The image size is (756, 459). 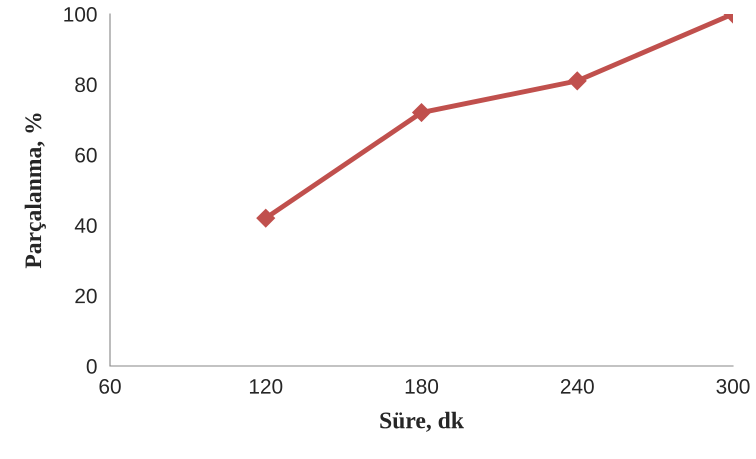 What do you see at coordinates (86, 155) in the screenshot?
I see `y-tick-label: 60` at bounding box center [86, 155].